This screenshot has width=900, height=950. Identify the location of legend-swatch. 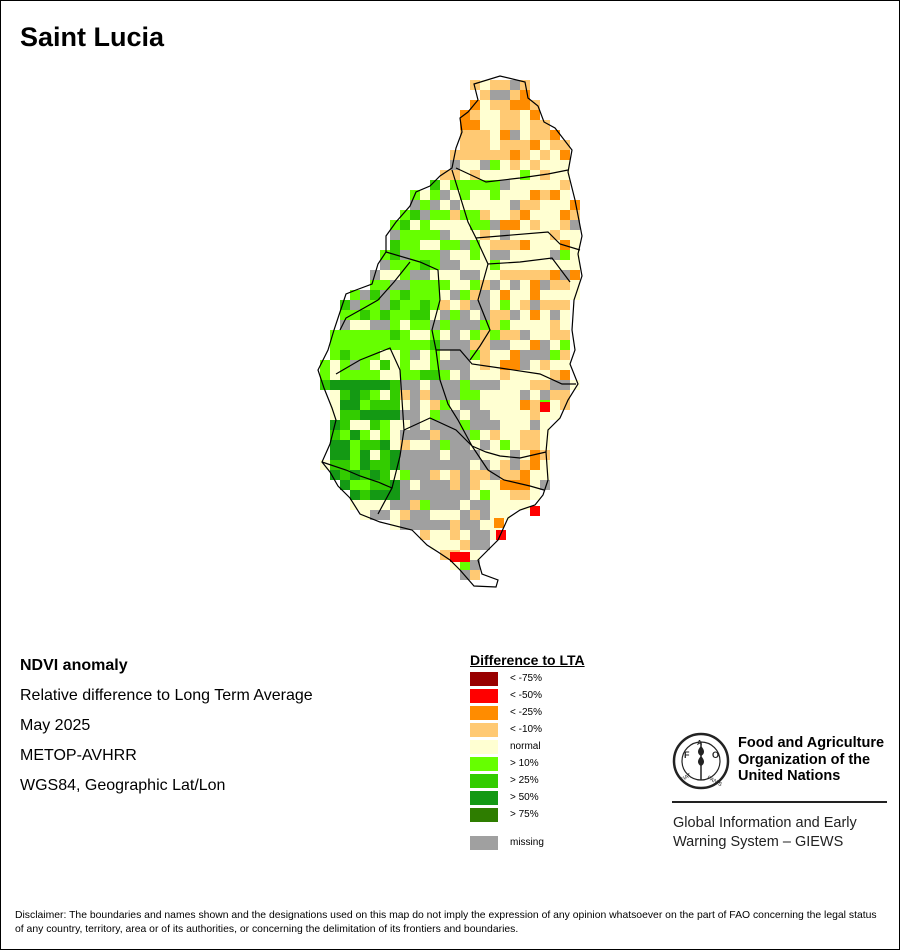
(484, 730).